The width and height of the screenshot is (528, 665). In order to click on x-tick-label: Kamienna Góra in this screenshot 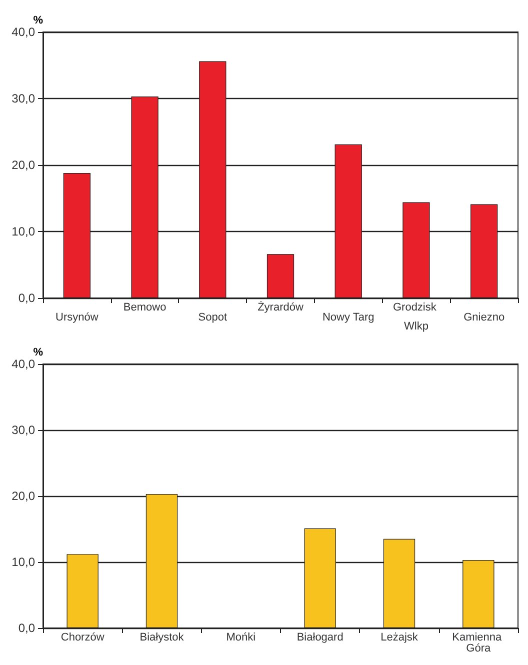, I will do `click(478, 643)`.